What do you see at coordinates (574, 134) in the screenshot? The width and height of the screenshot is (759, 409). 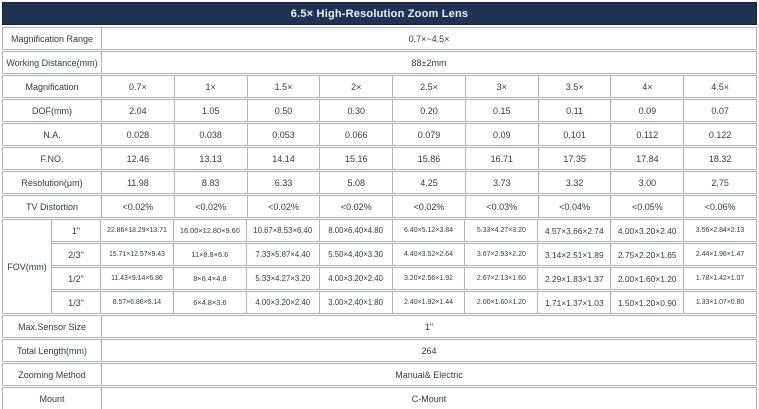 I see `spec-cell: 0.101` at bounding box center [574, 134].